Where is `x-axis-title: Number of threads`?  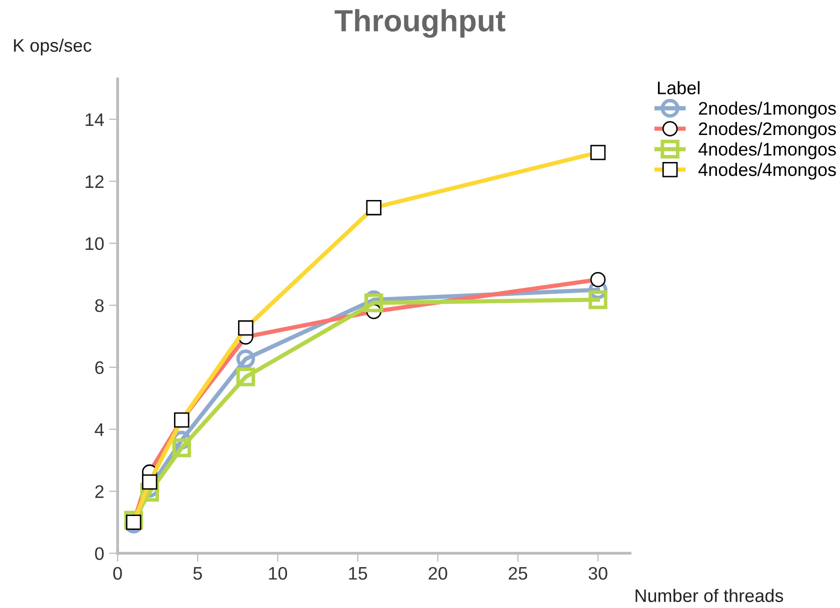 x-axis-title: Number of threads is located at coordinates (710, 595).